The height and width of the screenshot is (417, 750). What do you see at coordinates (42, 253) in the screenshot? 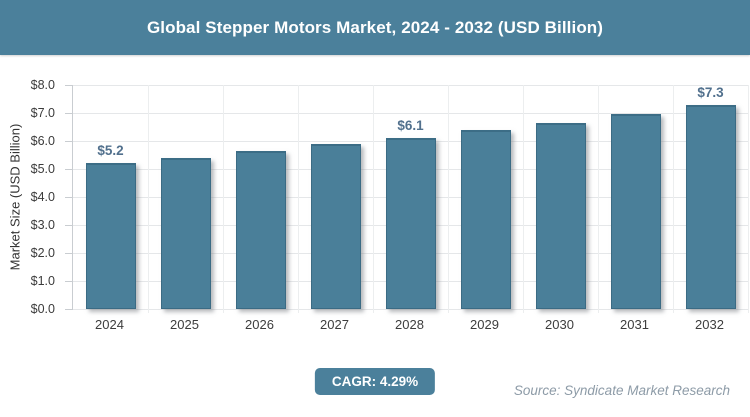
I see `y-tick-label: $2.0` at bounding box center [42, 253].